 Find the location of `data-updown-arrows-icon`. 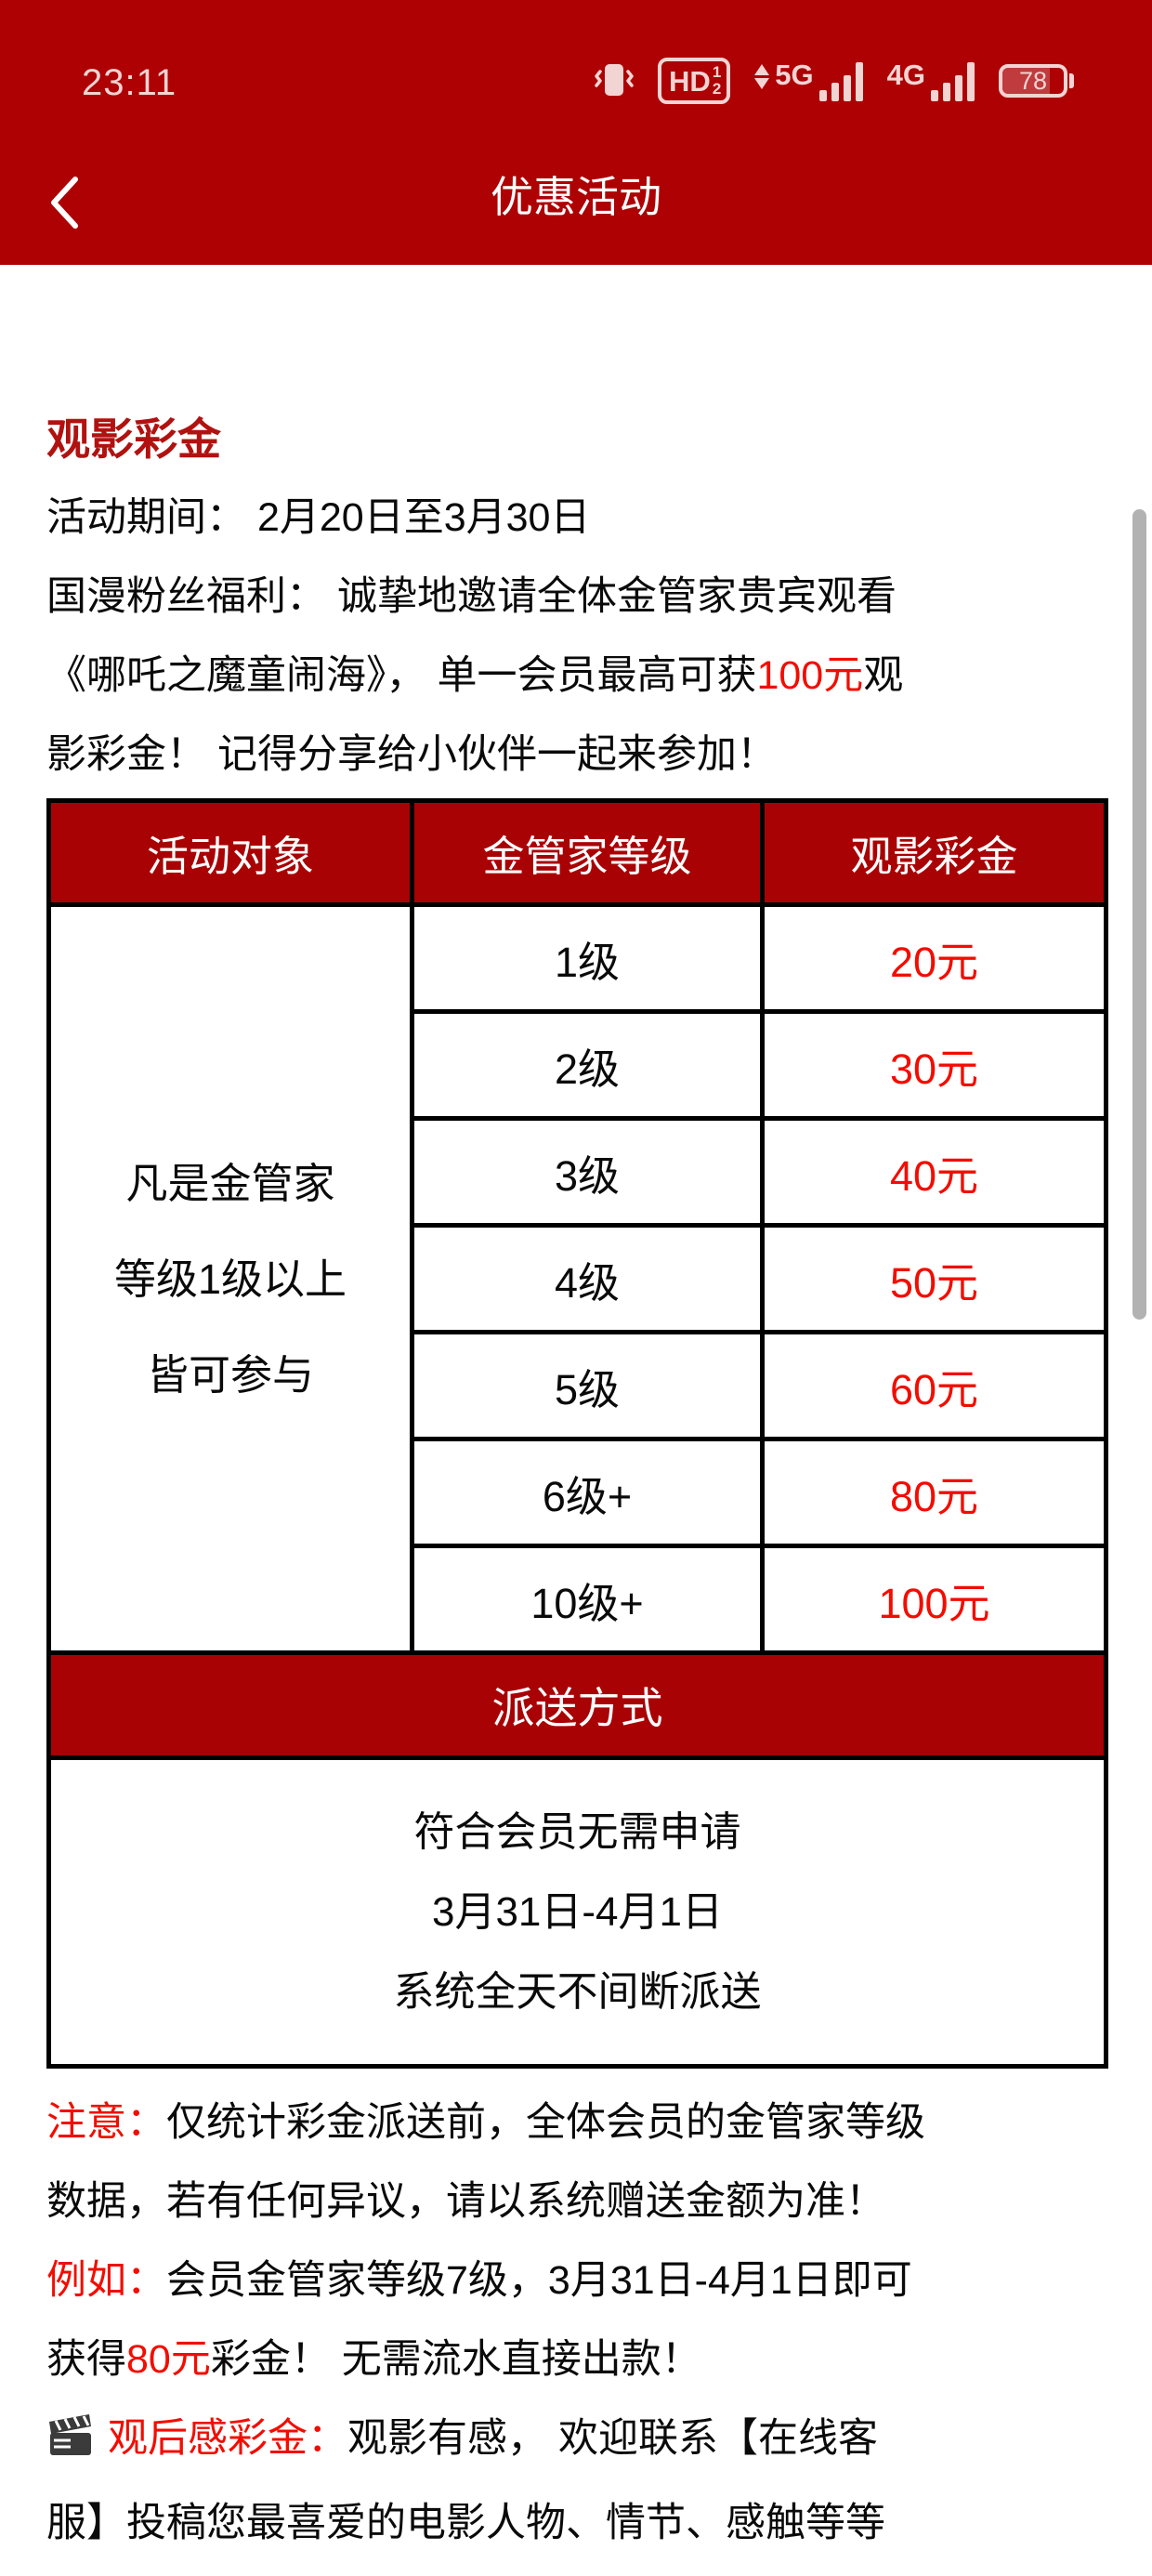

data-updown-arrows-icon is located at coordinates (762, 76).